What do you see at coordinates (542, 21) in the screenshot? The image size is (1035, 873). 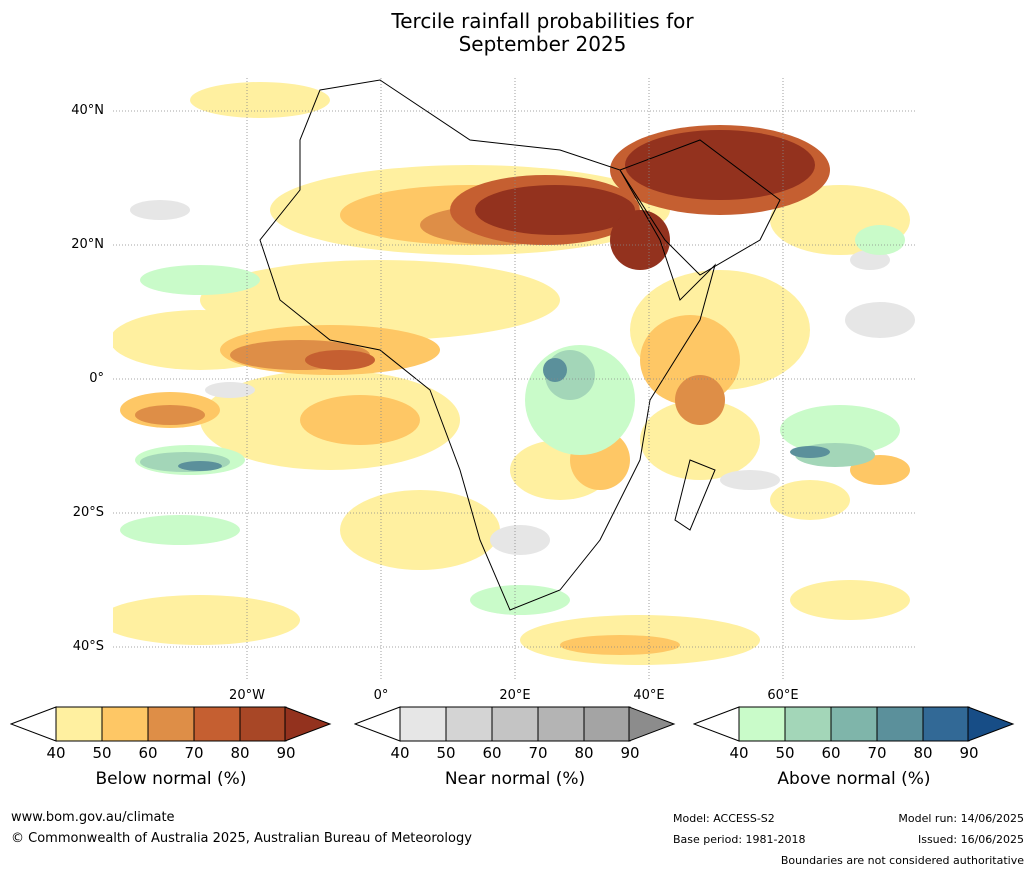 I see `title-line-1: Tercile rainfall probabilities for` at bounding box center [542, 21].